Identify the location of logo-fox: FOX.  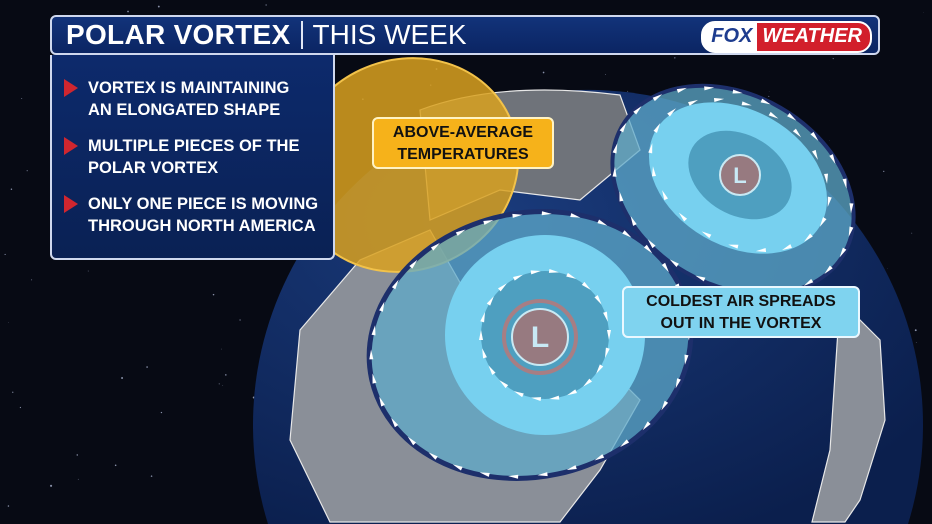
(732, 36).